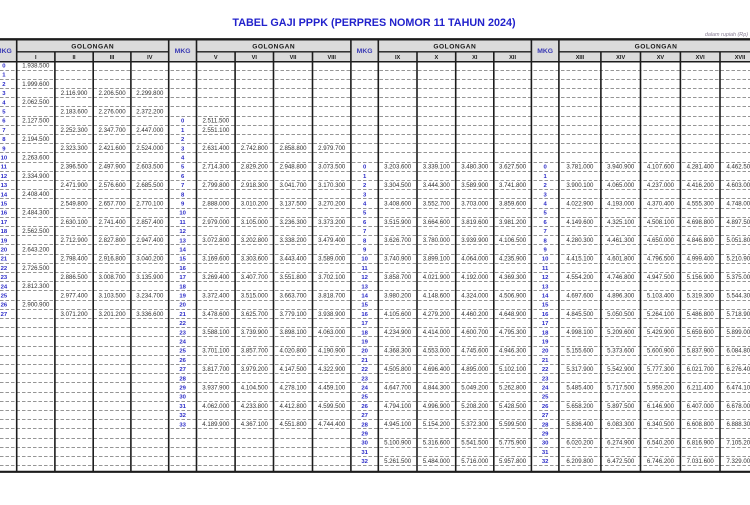 This screenshot has height=505, width=750. I want to click on svg-text: 1.938.500, so click(36, 65).